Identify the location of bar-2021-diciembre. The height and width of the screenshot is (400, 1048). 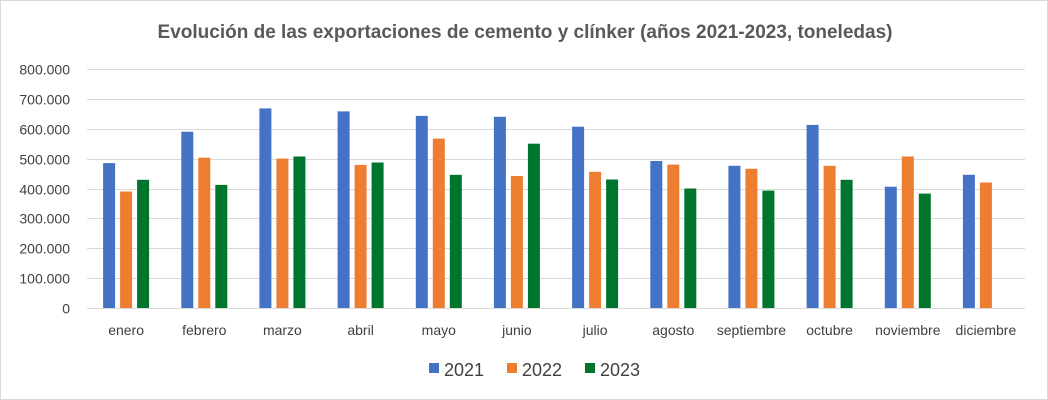
(968, 241).